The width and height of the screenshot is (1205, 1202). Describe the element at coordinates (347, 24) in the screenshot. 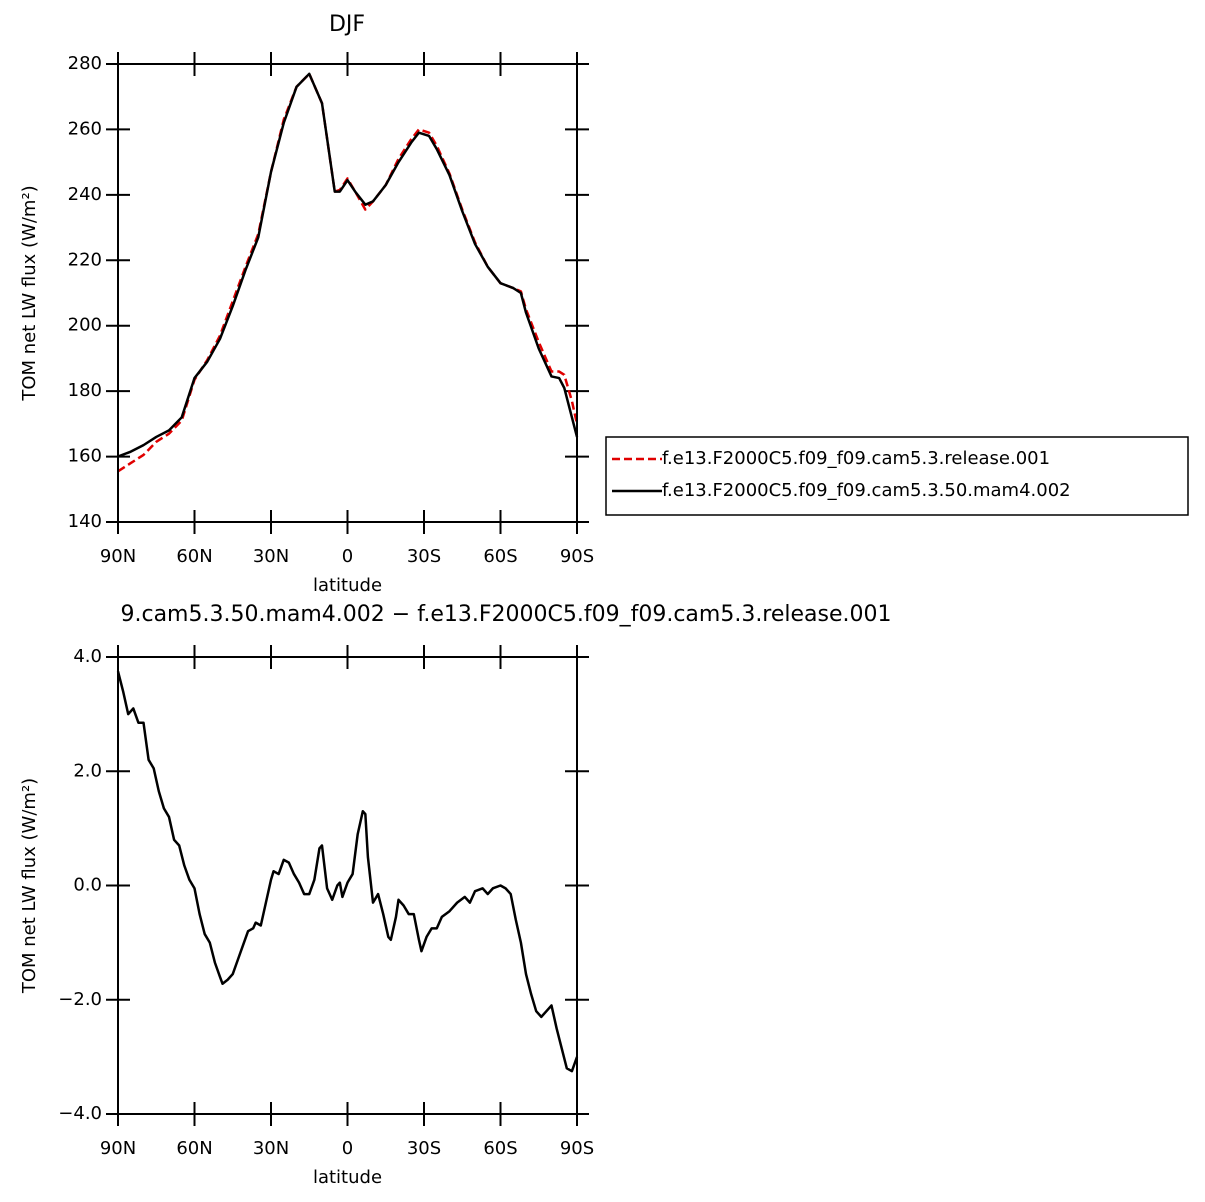

I see `chart-title: DJF` at that location.